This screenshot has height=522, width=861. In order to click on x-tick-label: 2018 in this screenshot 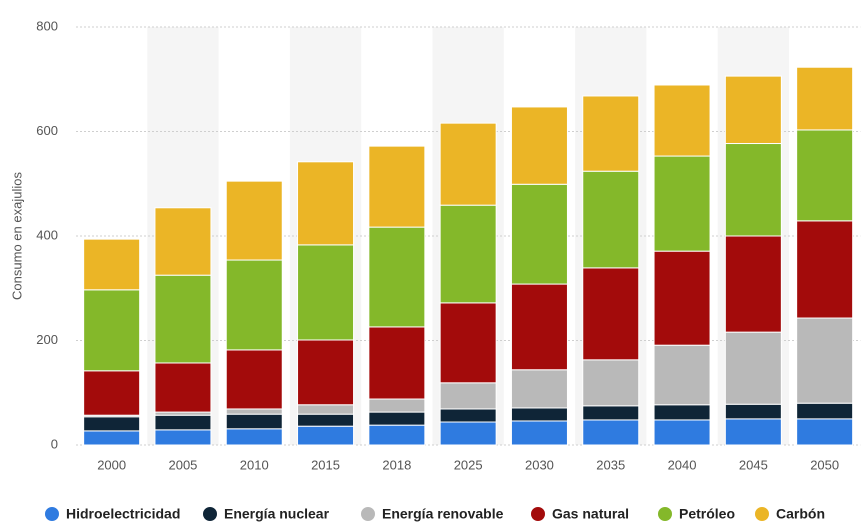, I will do `click(396, 464)`.